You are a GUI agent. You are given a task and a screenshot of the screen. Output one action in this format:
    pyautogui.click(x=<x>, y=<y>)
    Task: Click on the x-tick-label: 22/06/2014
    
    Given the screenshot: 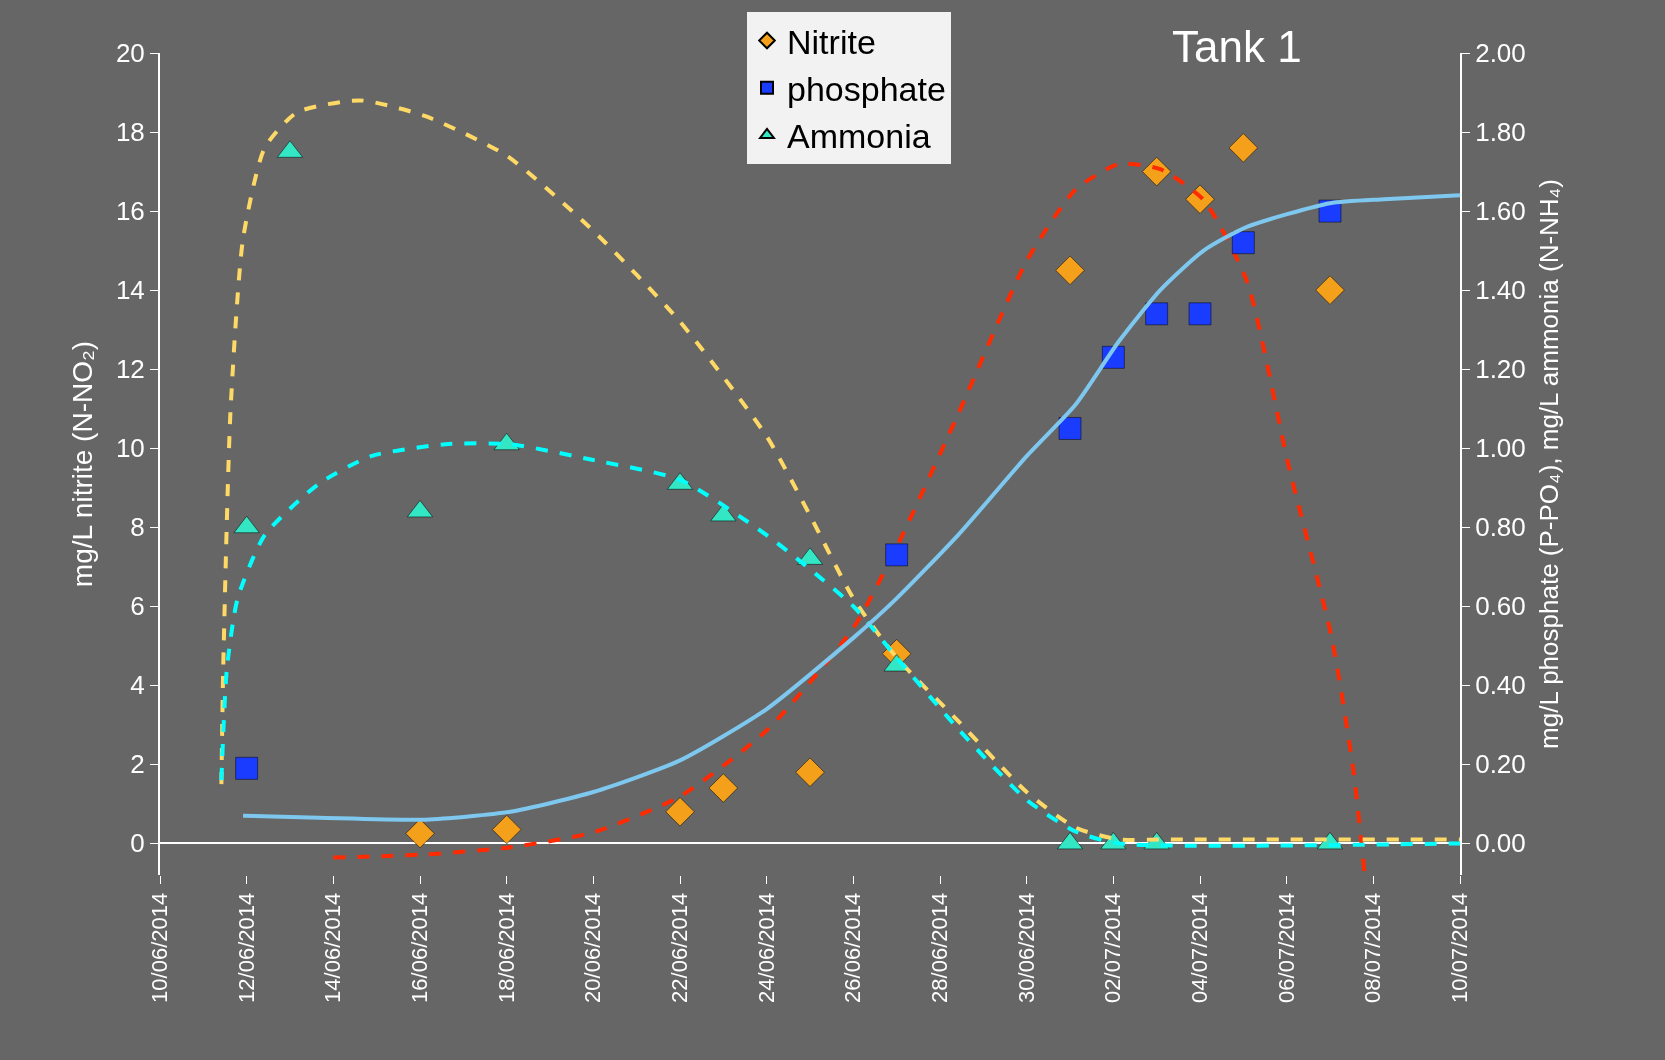 What is the action you would take?
    pyautogui.click(x=680, y=947)
    